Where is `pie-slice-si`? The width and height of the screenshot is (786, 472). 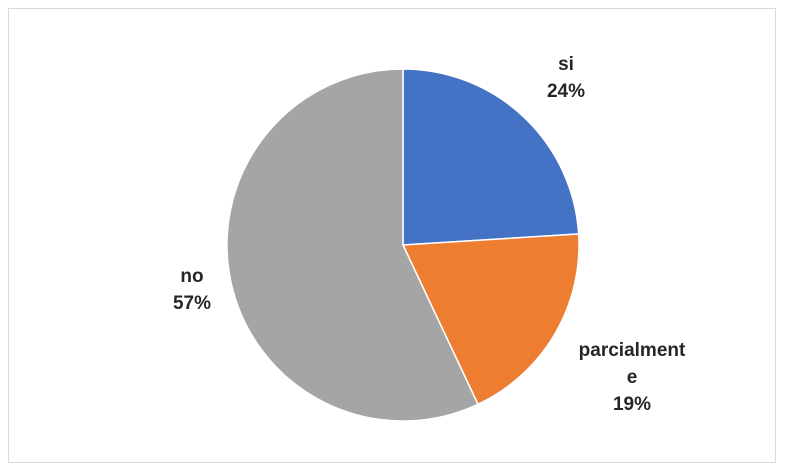
pie-slice-si is located at coordinates (491, 157).